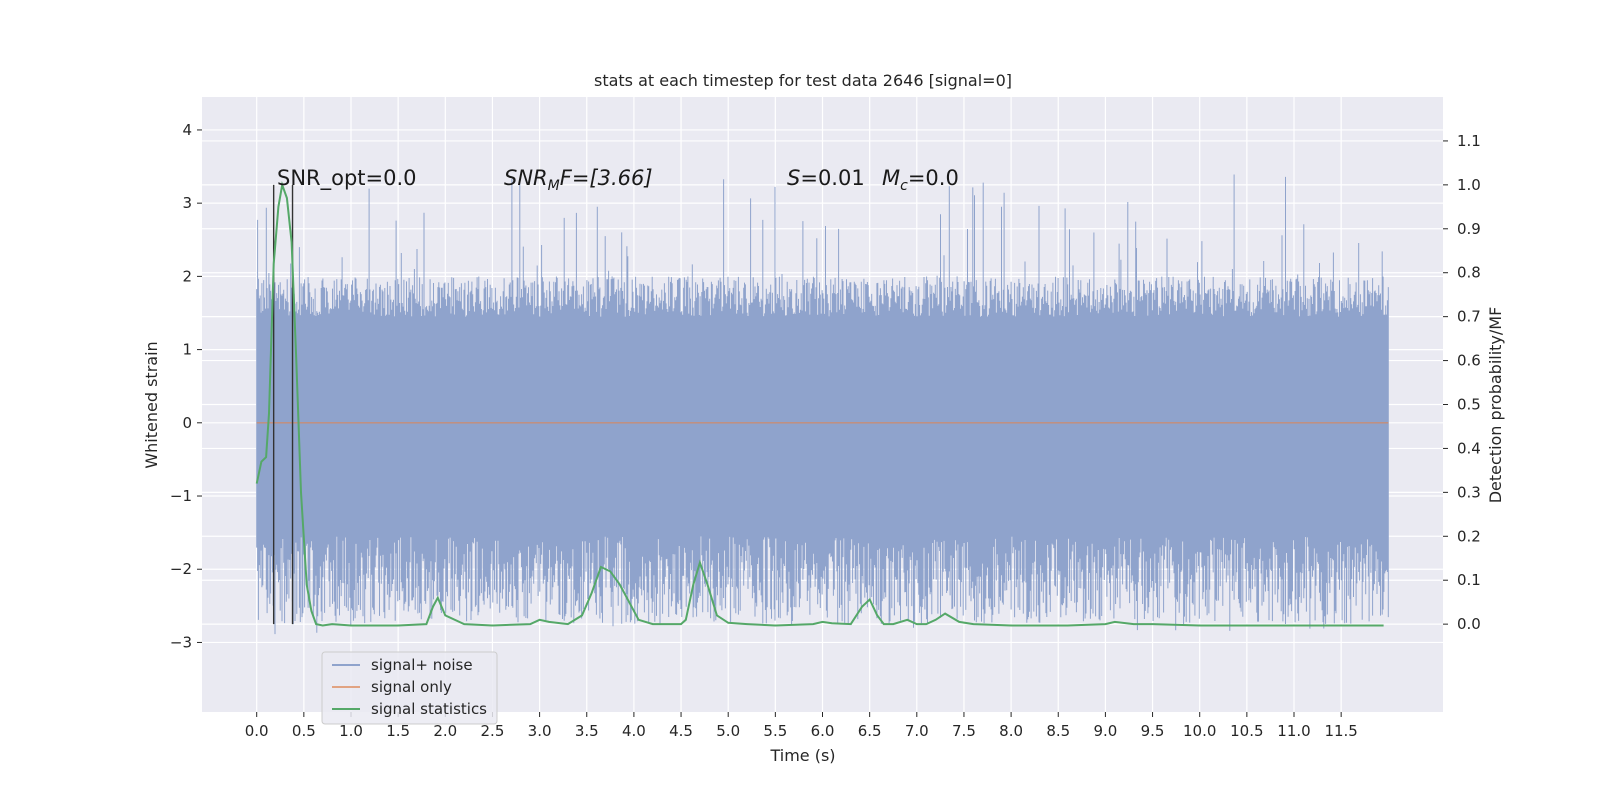 This screenshot has height=800, width=1600. Describe the element at coordinates (187, 350) in the screenshot. I see `y-tick-label-3: 1` at that location.